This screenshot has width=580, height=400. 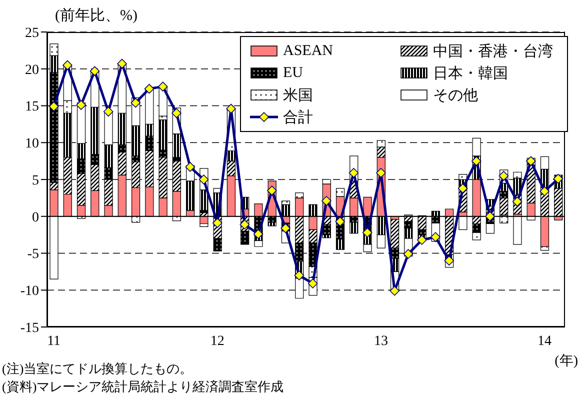 I want to click on y-tick-label: -5, so click(x=33, y=254).